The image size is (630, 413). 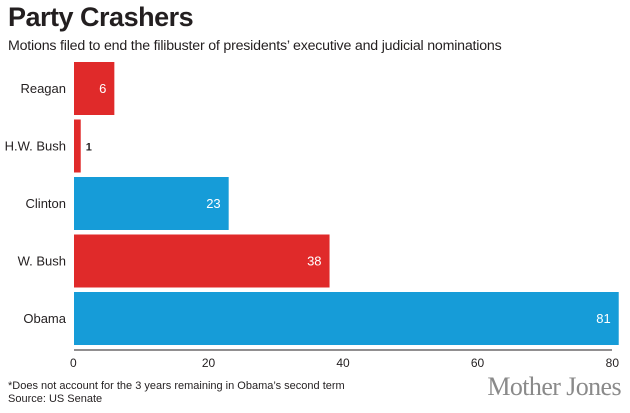 What do you see at coordinates (46, 203) in the screenshot?
I see `category-label: Clinton` at bounding box center [46, 203].